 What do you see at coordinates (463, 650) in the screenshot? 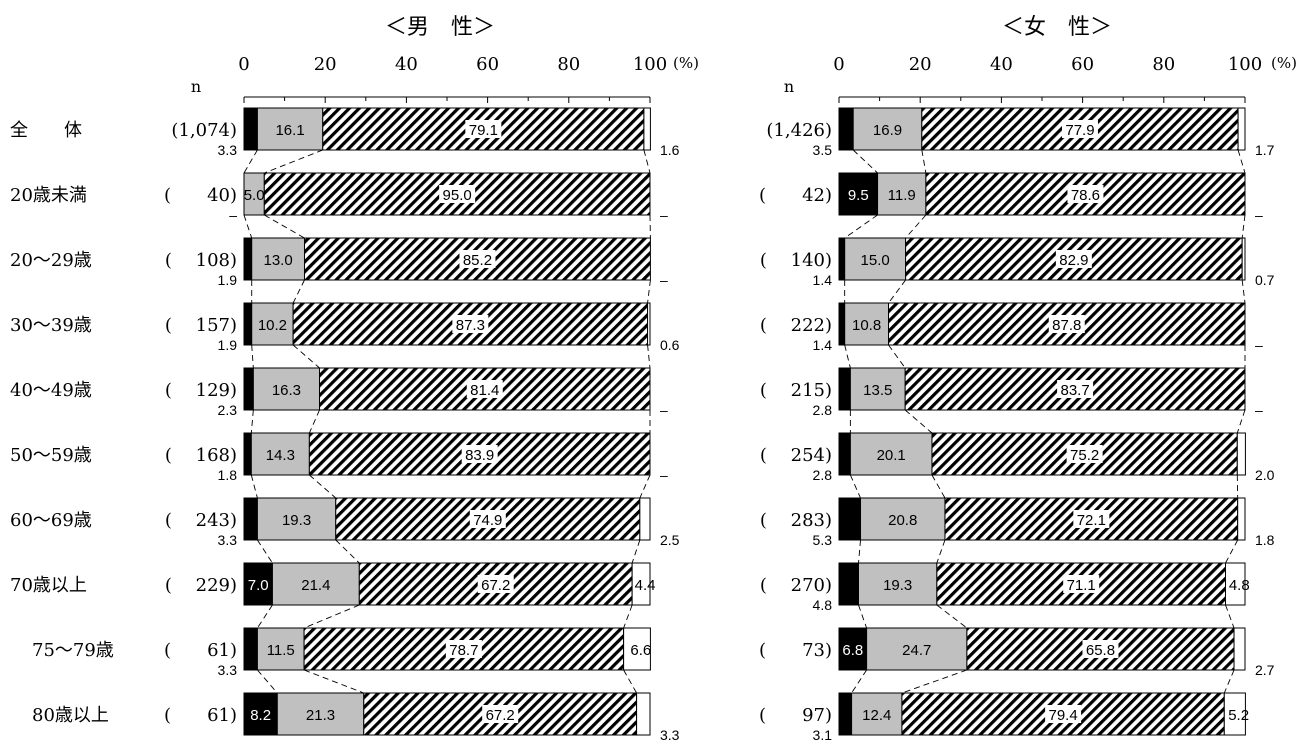
I see `data-label: 78.7` at bounding box center [463, 650].